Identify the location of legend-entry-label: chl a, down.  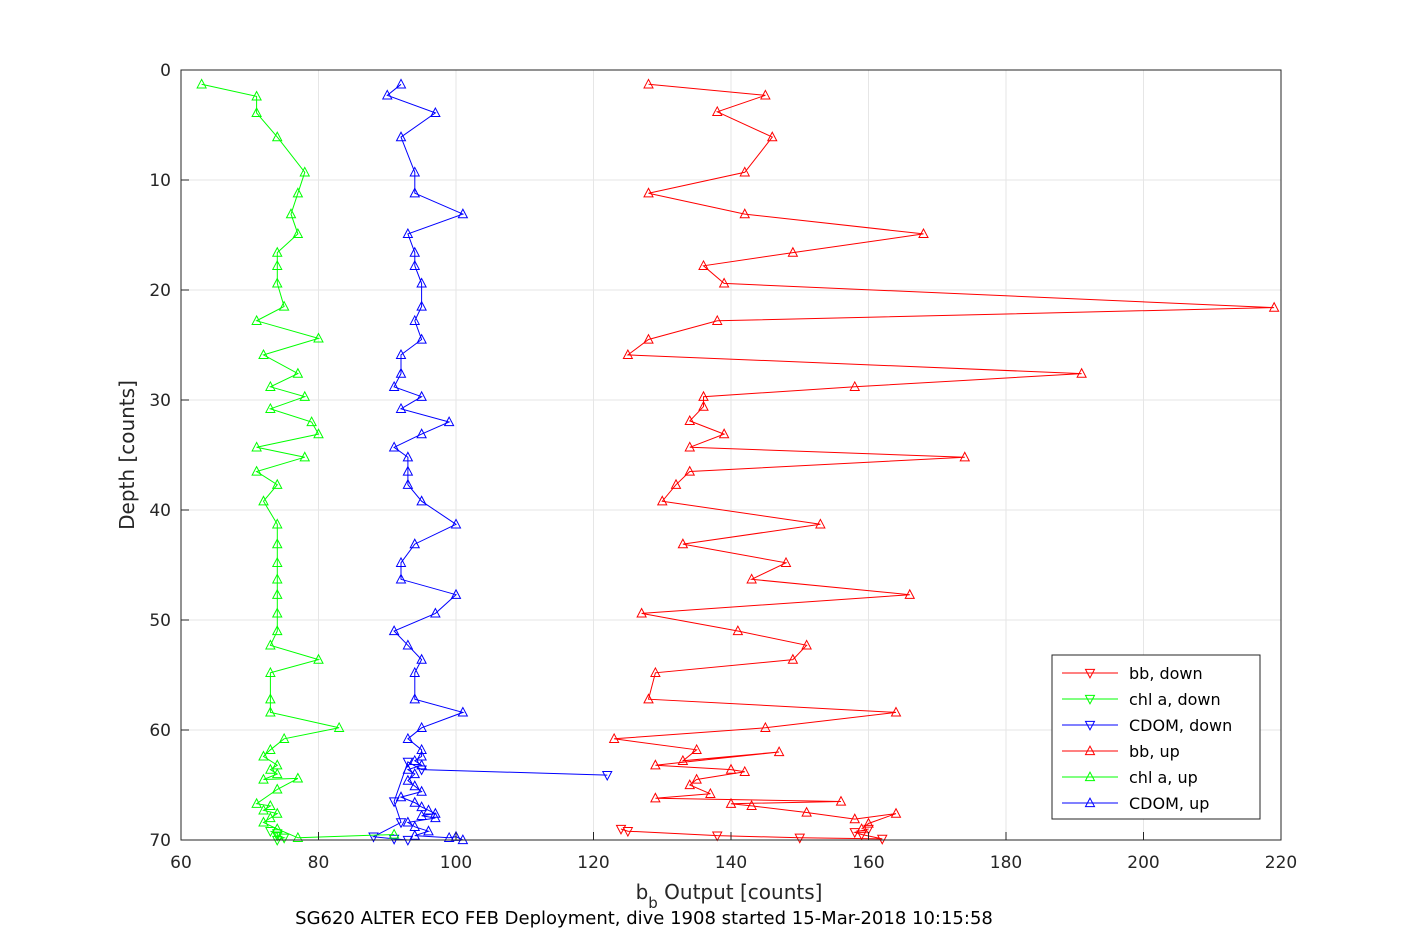
(1175, 699).